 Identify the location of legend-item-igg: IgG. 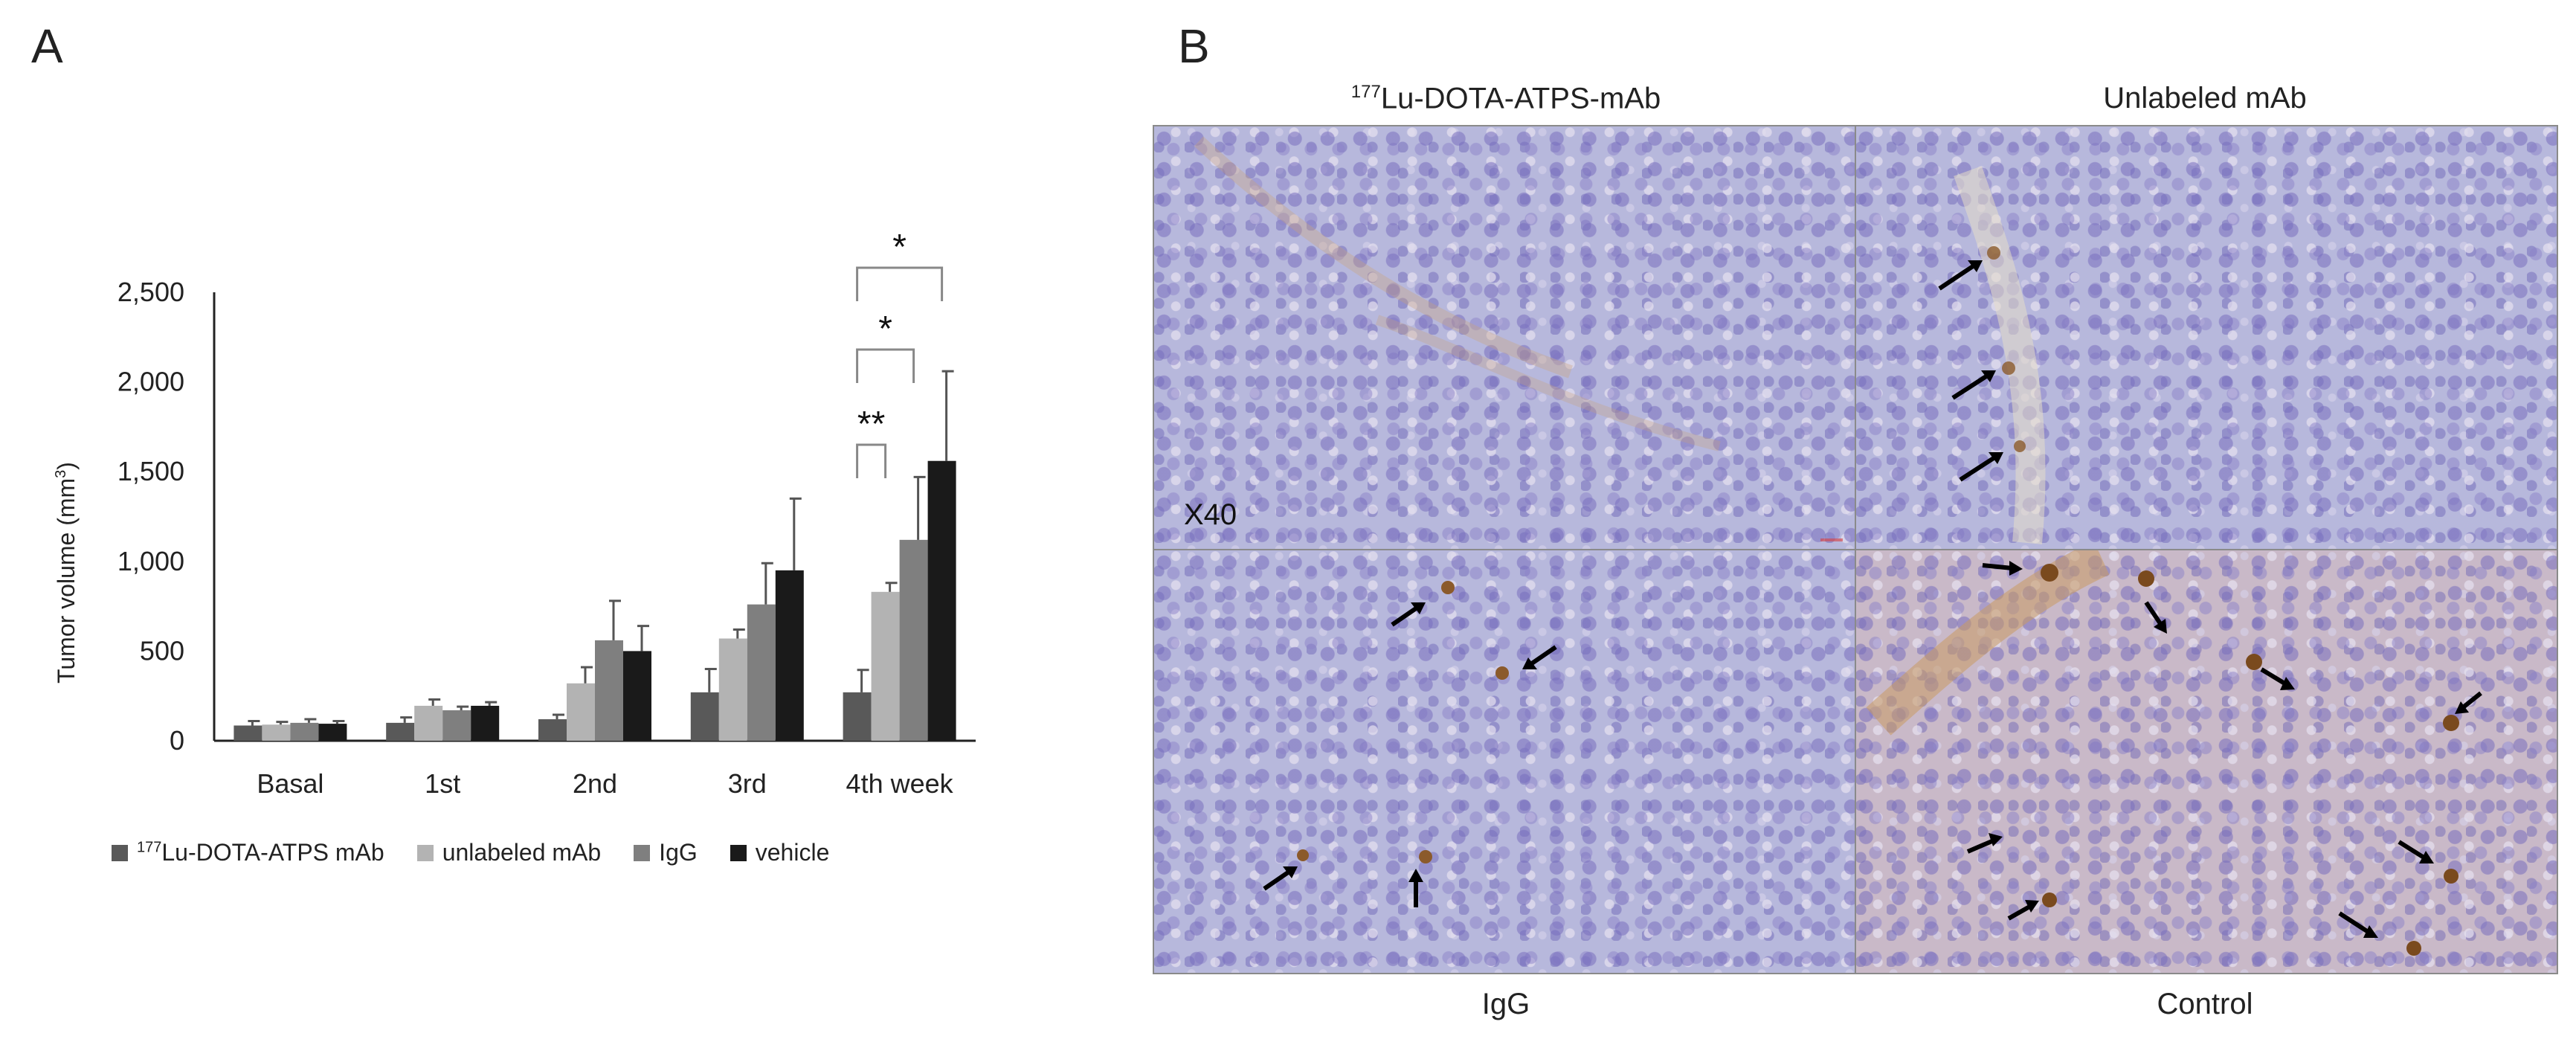
(666, 853).